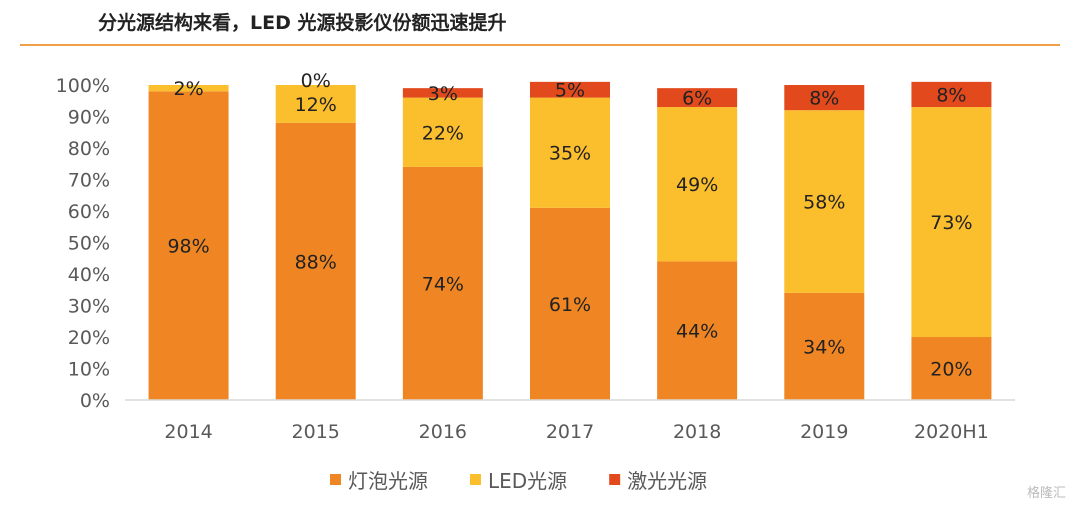 This screenshot has width=1080, height=509. I want to click on data-label: 5%, so click(570, 91).